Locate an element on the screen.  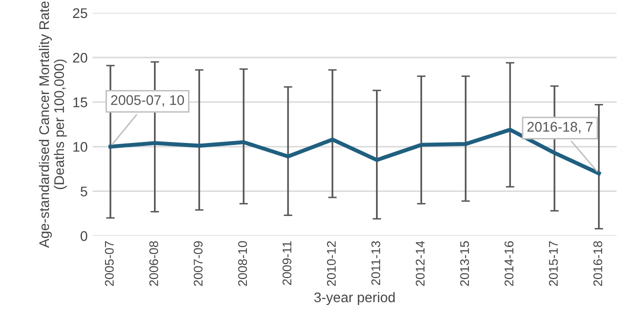
x-tick-label: 2010-12 is located at coordinates (331, 263).